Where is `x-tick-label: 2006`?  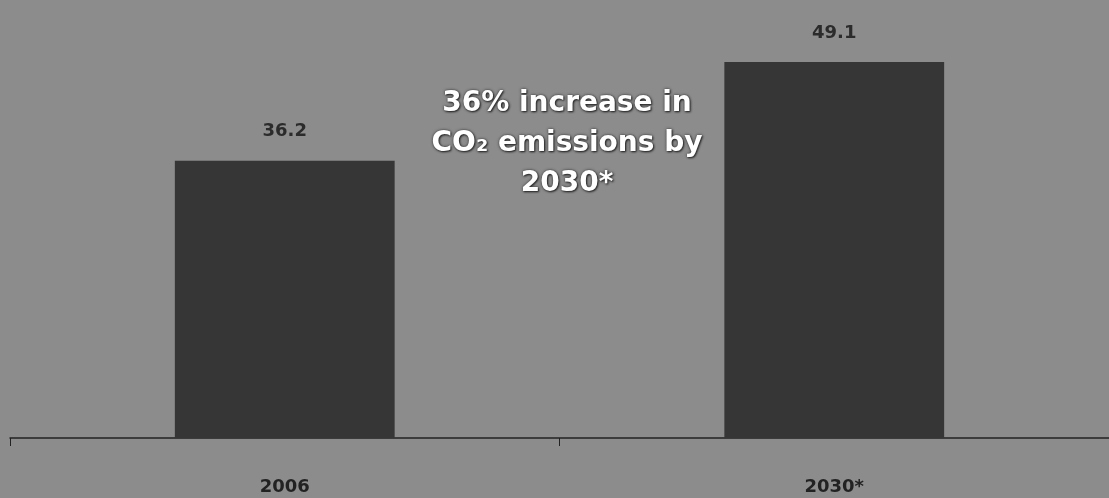
x-tick-label: 2006 is located at coordinates (284, 485).